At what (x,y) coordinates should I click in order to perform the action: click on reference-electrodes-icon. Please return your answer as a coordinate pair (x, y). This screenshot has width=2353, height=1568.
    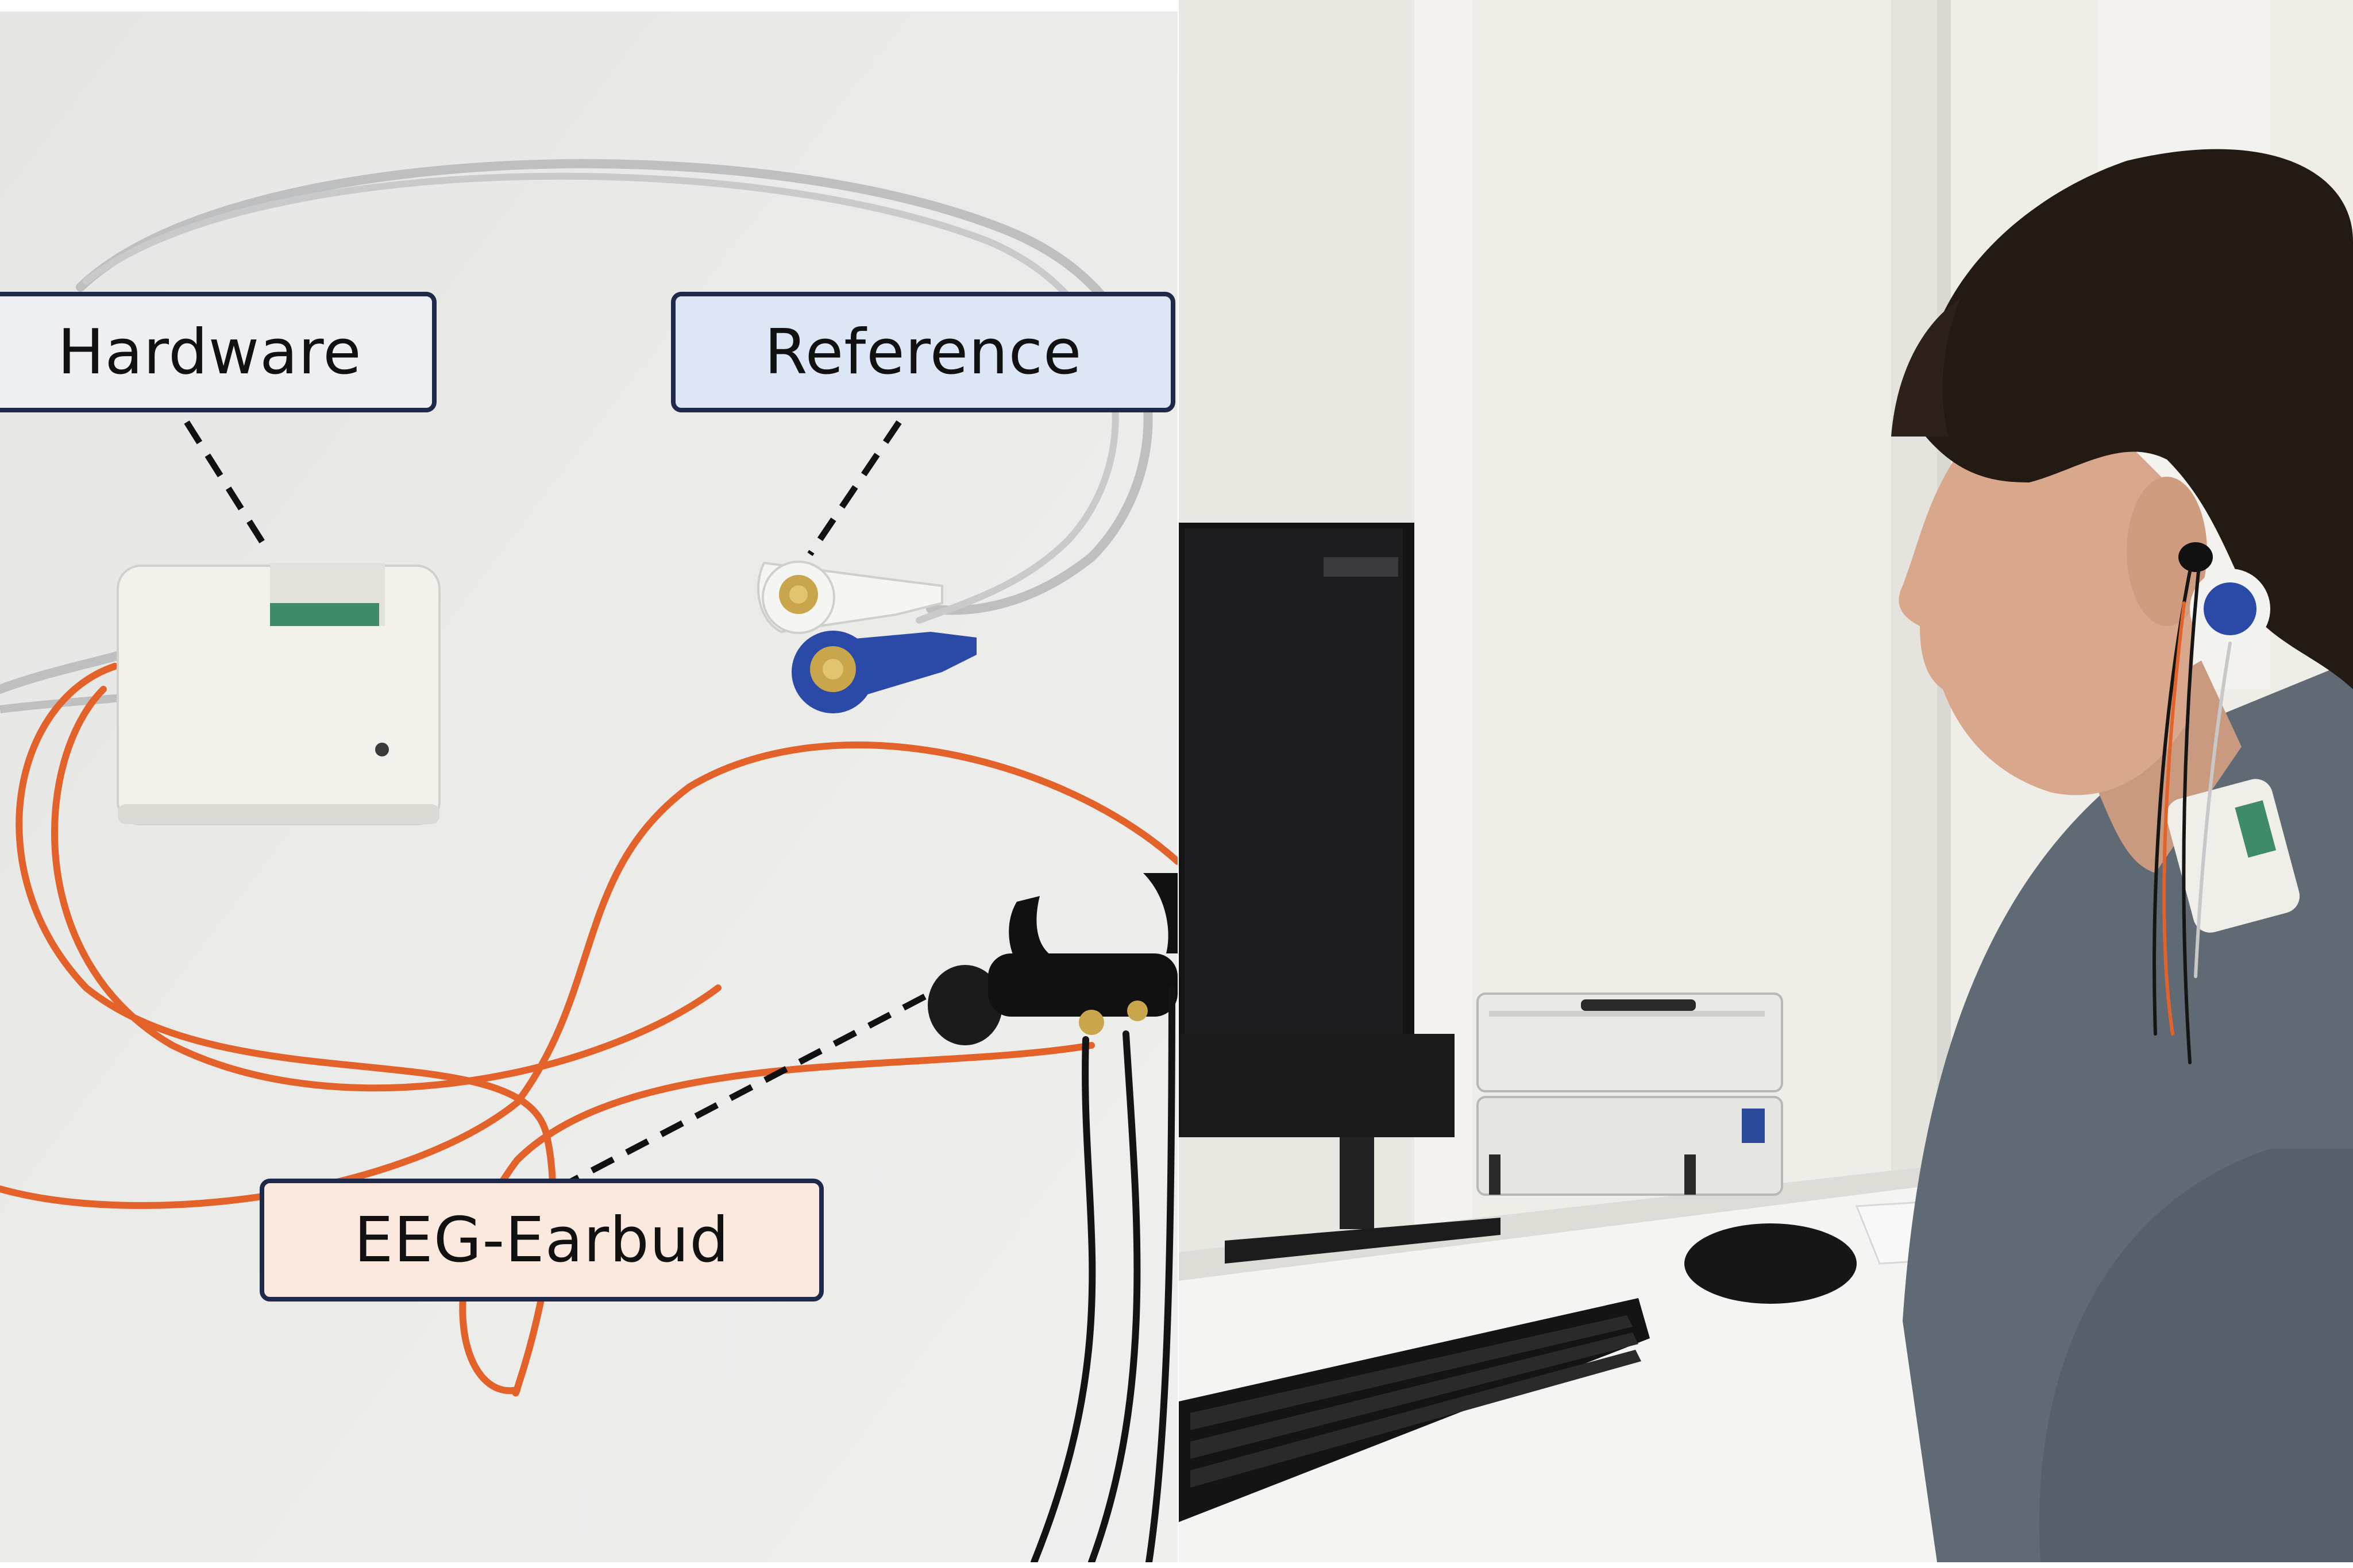
    Looking at the image, I should click on (867, 637).